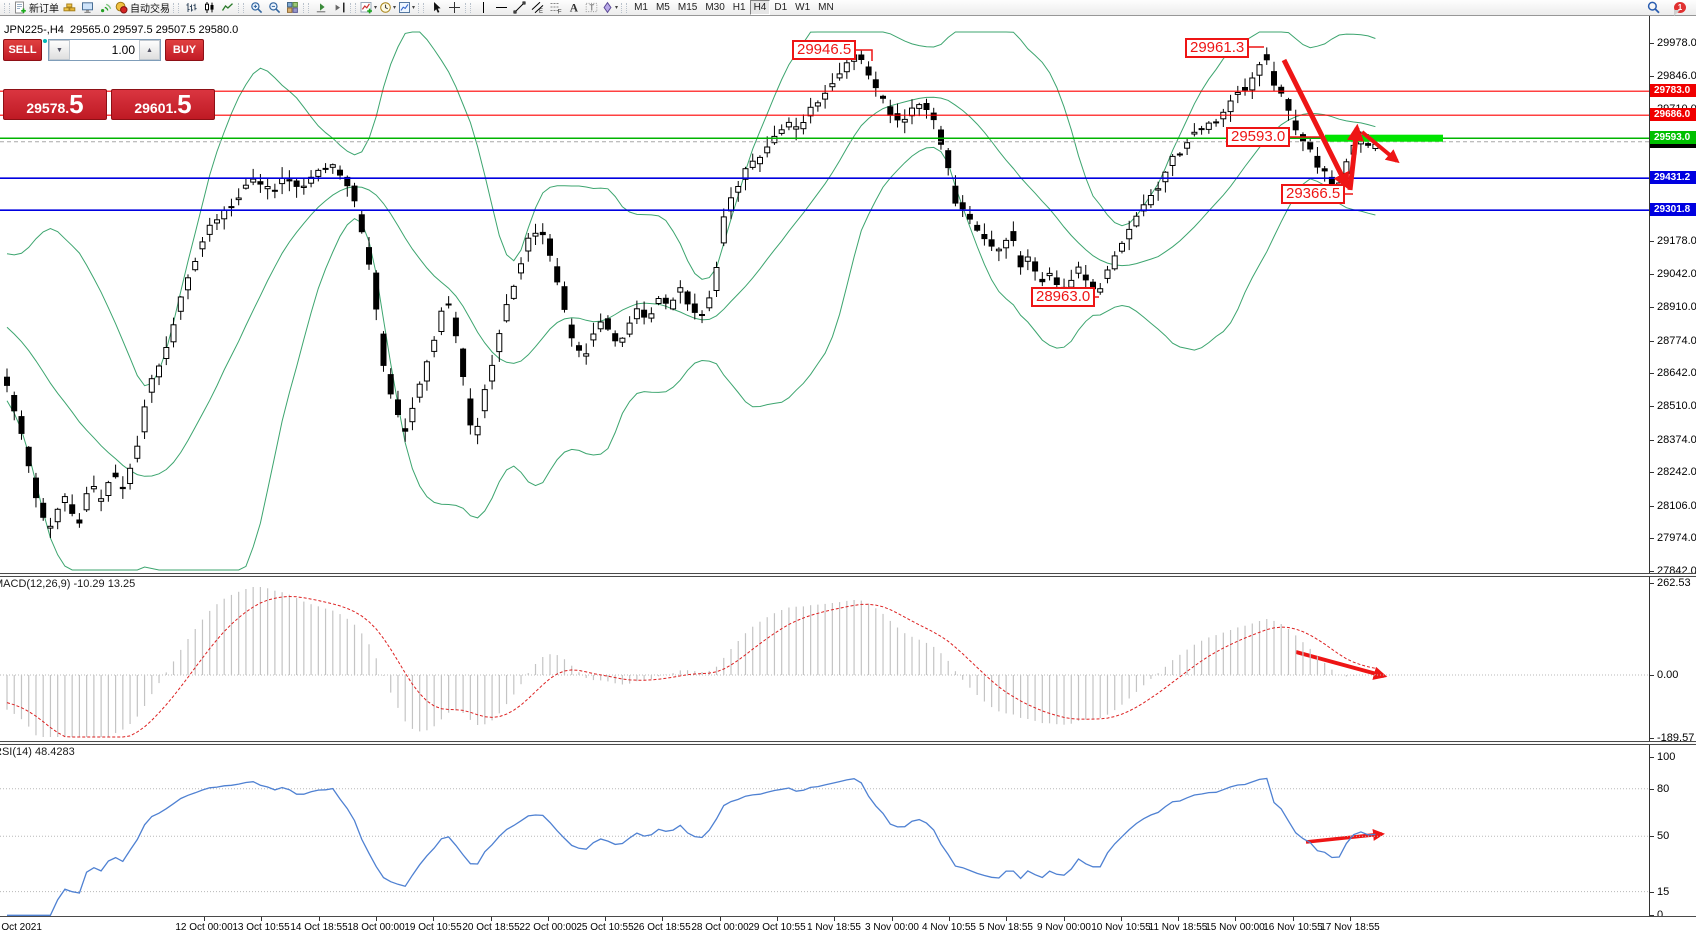 The width and height of the screenshot is (1696, 938). What do you see at coordinates (715, 7) in the screenshot?
I see `timeframe-button-m30: M30` at bounding box center [715, 7].